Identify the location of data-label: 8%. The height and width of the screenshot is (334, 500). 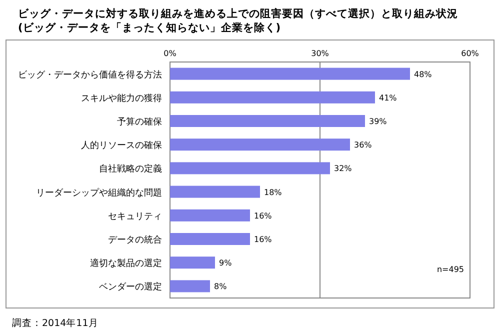
(221, 287).